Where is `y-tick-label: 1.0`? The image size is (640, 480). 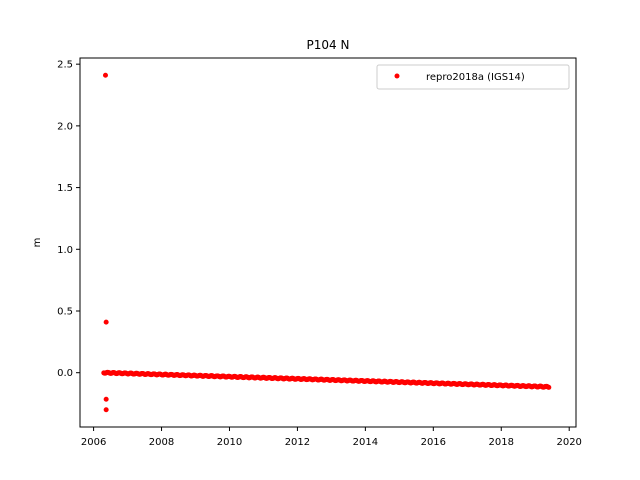
y-tick-label: 1.0 is located at coordinates (65, 250).